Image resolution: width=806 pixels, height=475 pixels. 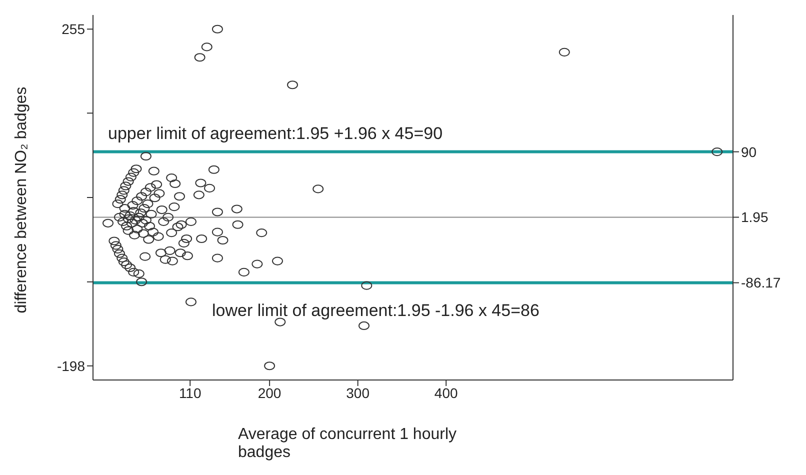 What do you see at coordinates (749, 152) in the screenshot?
I see `y2-tick-label: 90` at bounding box center [749, 152].